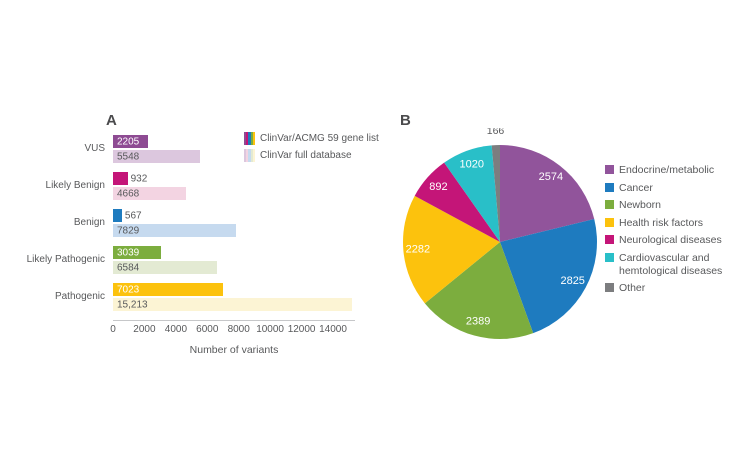 The width and height of the screenshot is (736, 475). I want to click on bar-group: Benign 567 7829, so click(187, 223).